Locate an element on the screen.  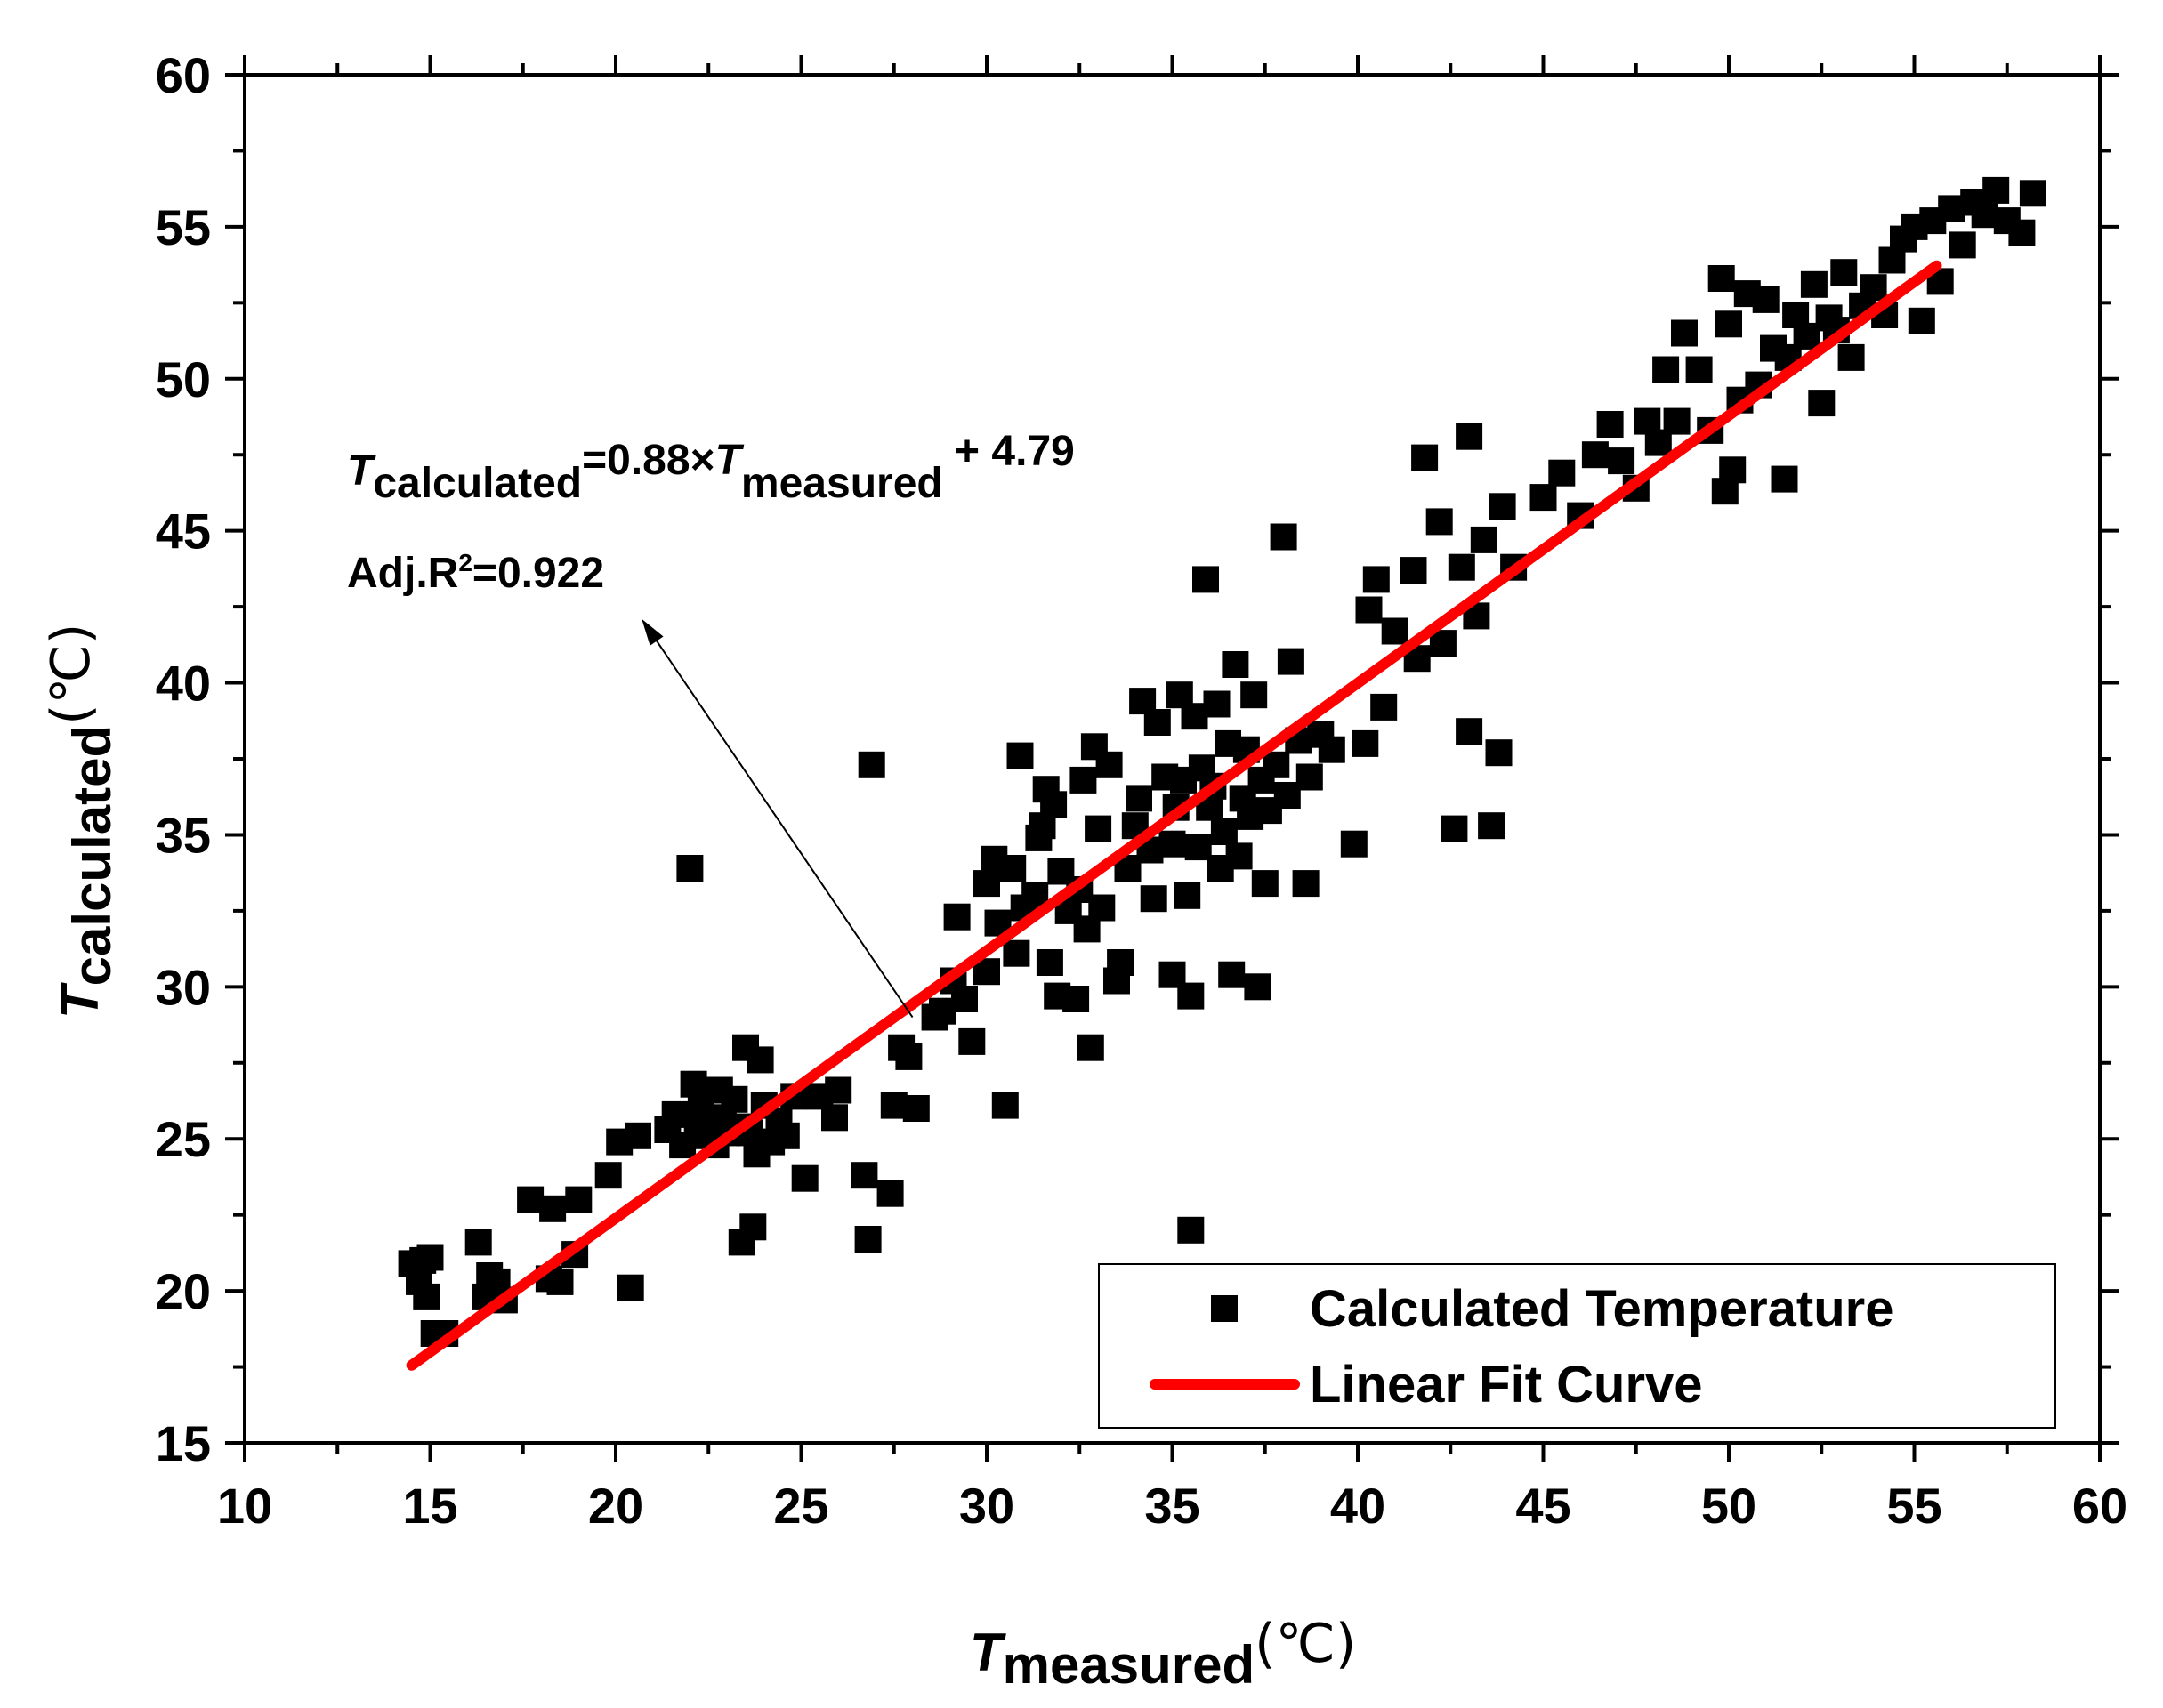
legend: Calculated Temperature Linear Fit Curve is located at coordinates (1577, 1346).